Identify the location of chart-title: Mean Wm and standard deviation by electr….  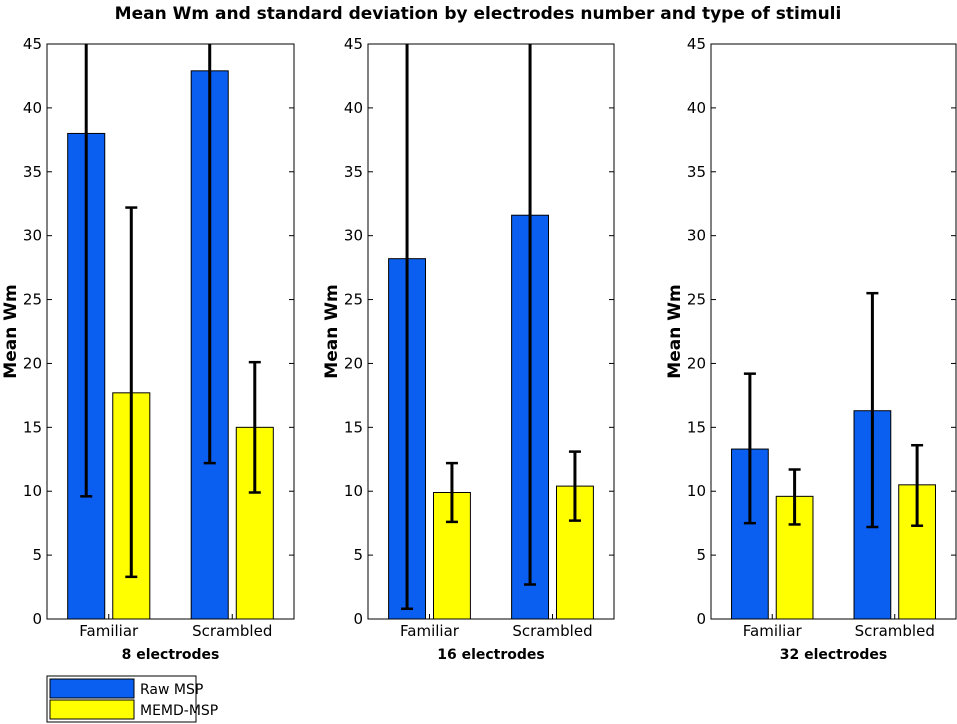
(478, 14).